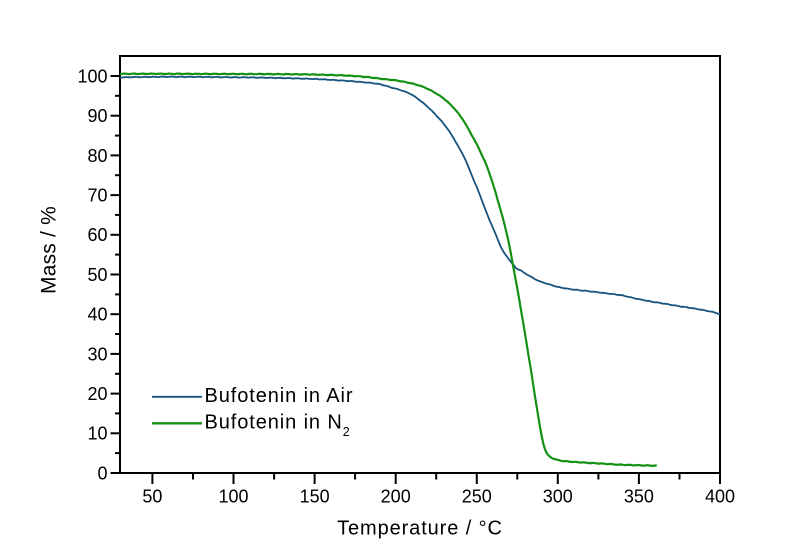 This screenshot has width=800, height=559. Describe the element at coordinates (97, 156) in the screenshot. I see `svg-text: 80` at that location.